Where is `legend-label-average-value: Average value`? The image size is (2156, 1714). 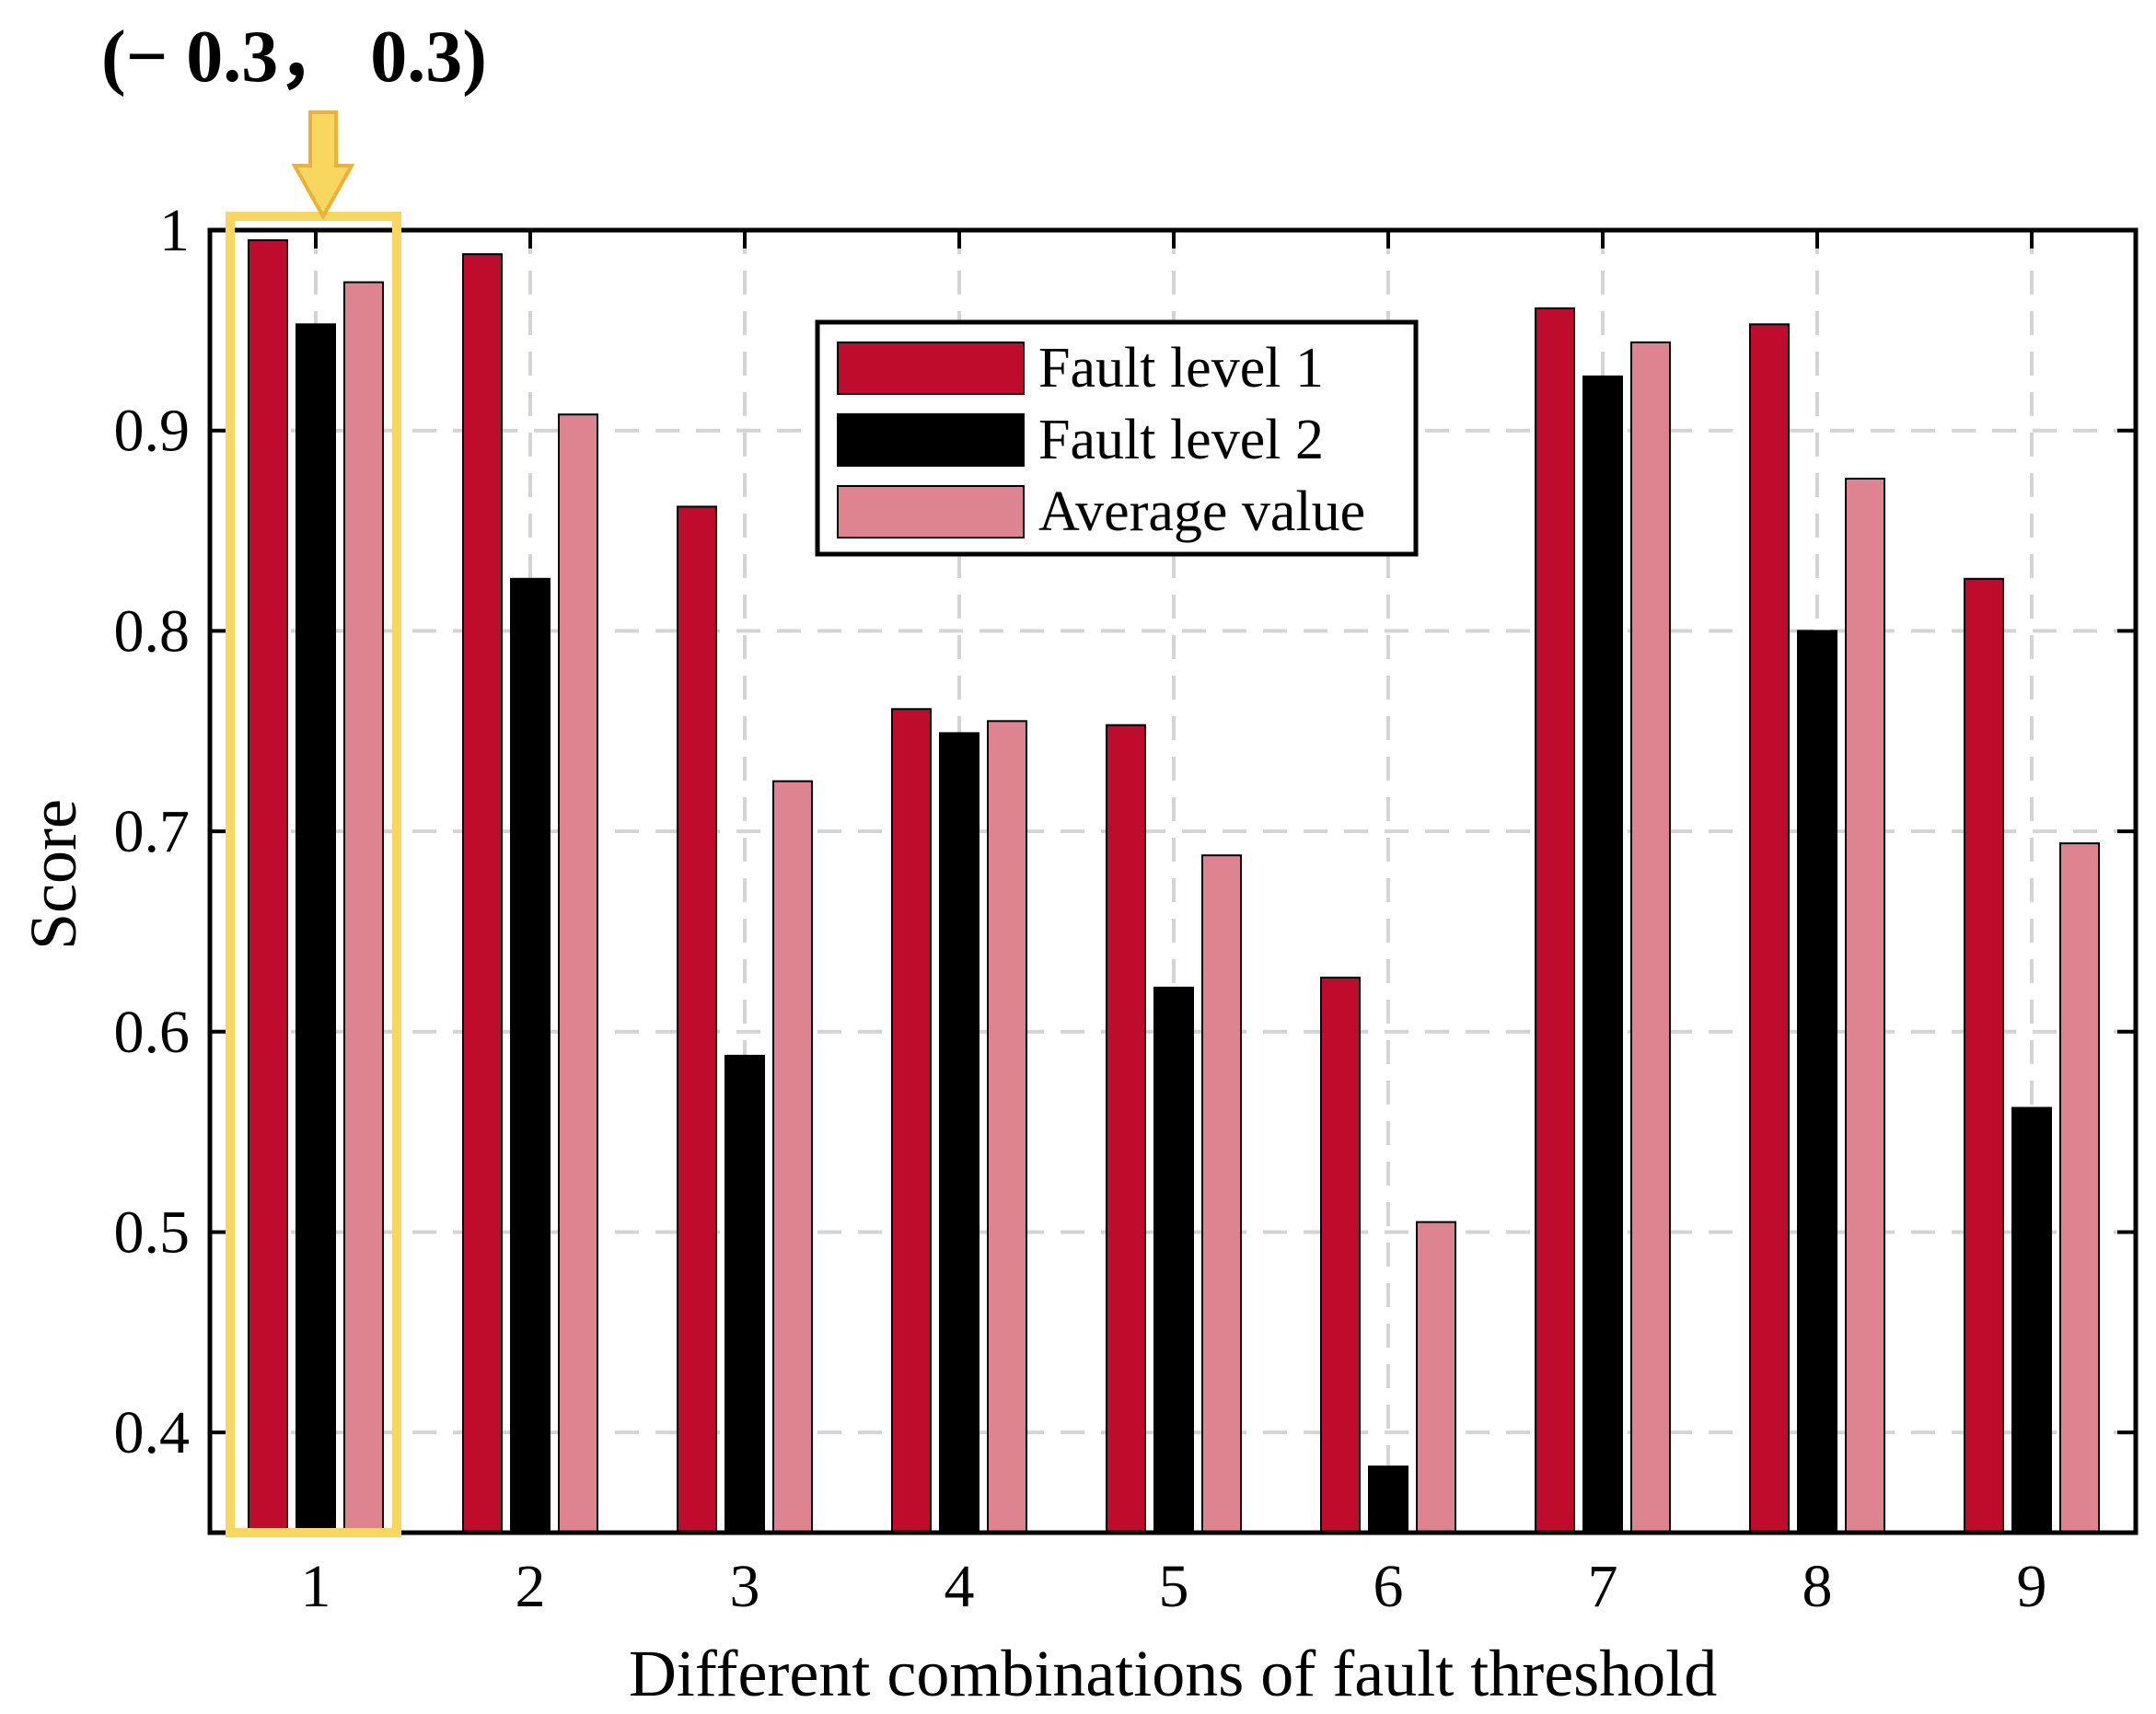
legend-label-average-value: Average value is located at coordinates (1202, 512).